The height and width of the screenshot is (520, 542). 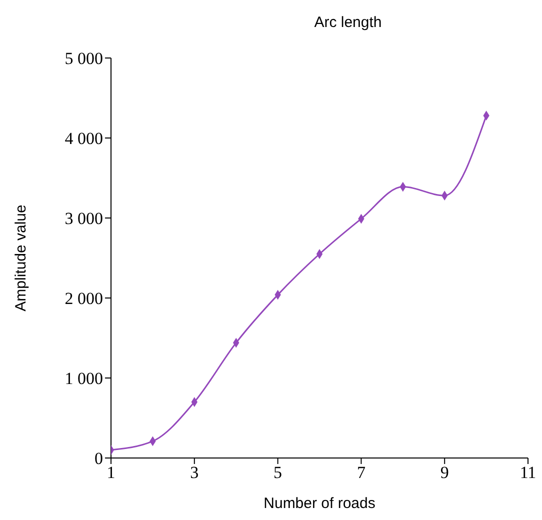 I want to click on y-tick-label: 3 000, so click(x=83, y=218).